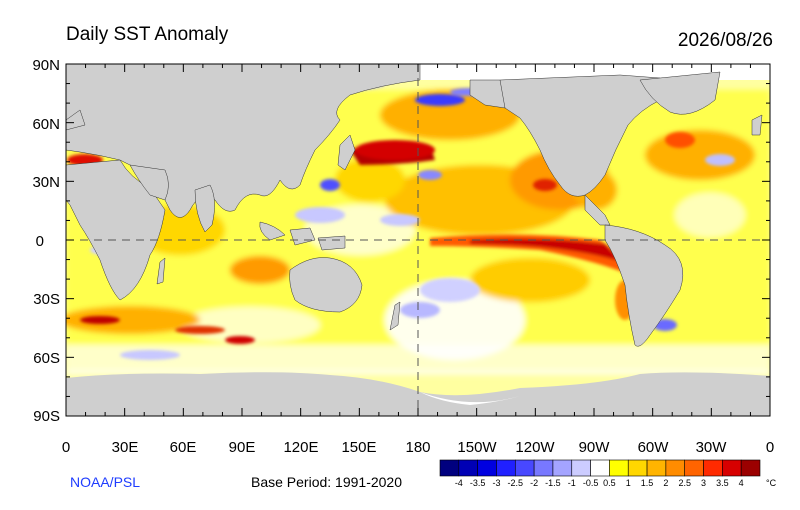  I want to click on lon-label: 90E, so click(242, 447).